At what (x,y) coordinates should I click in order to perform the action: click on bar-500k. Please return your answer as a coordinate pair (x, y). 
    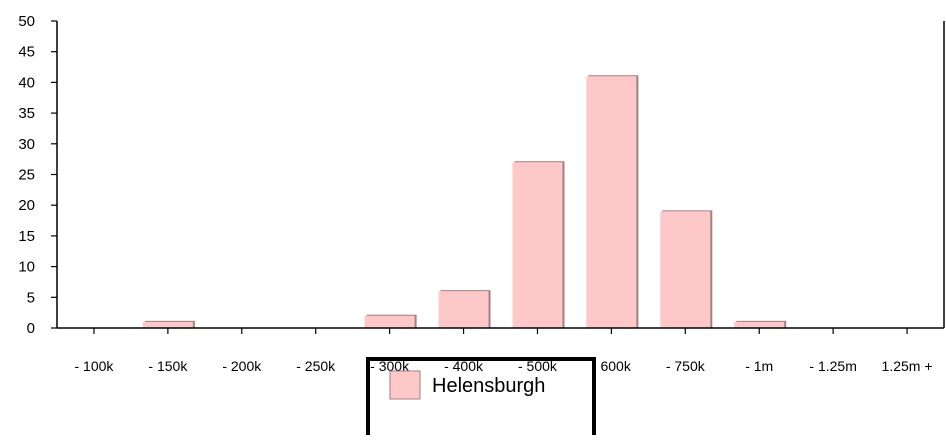
    Looking at the image, I should click on (537, 245).